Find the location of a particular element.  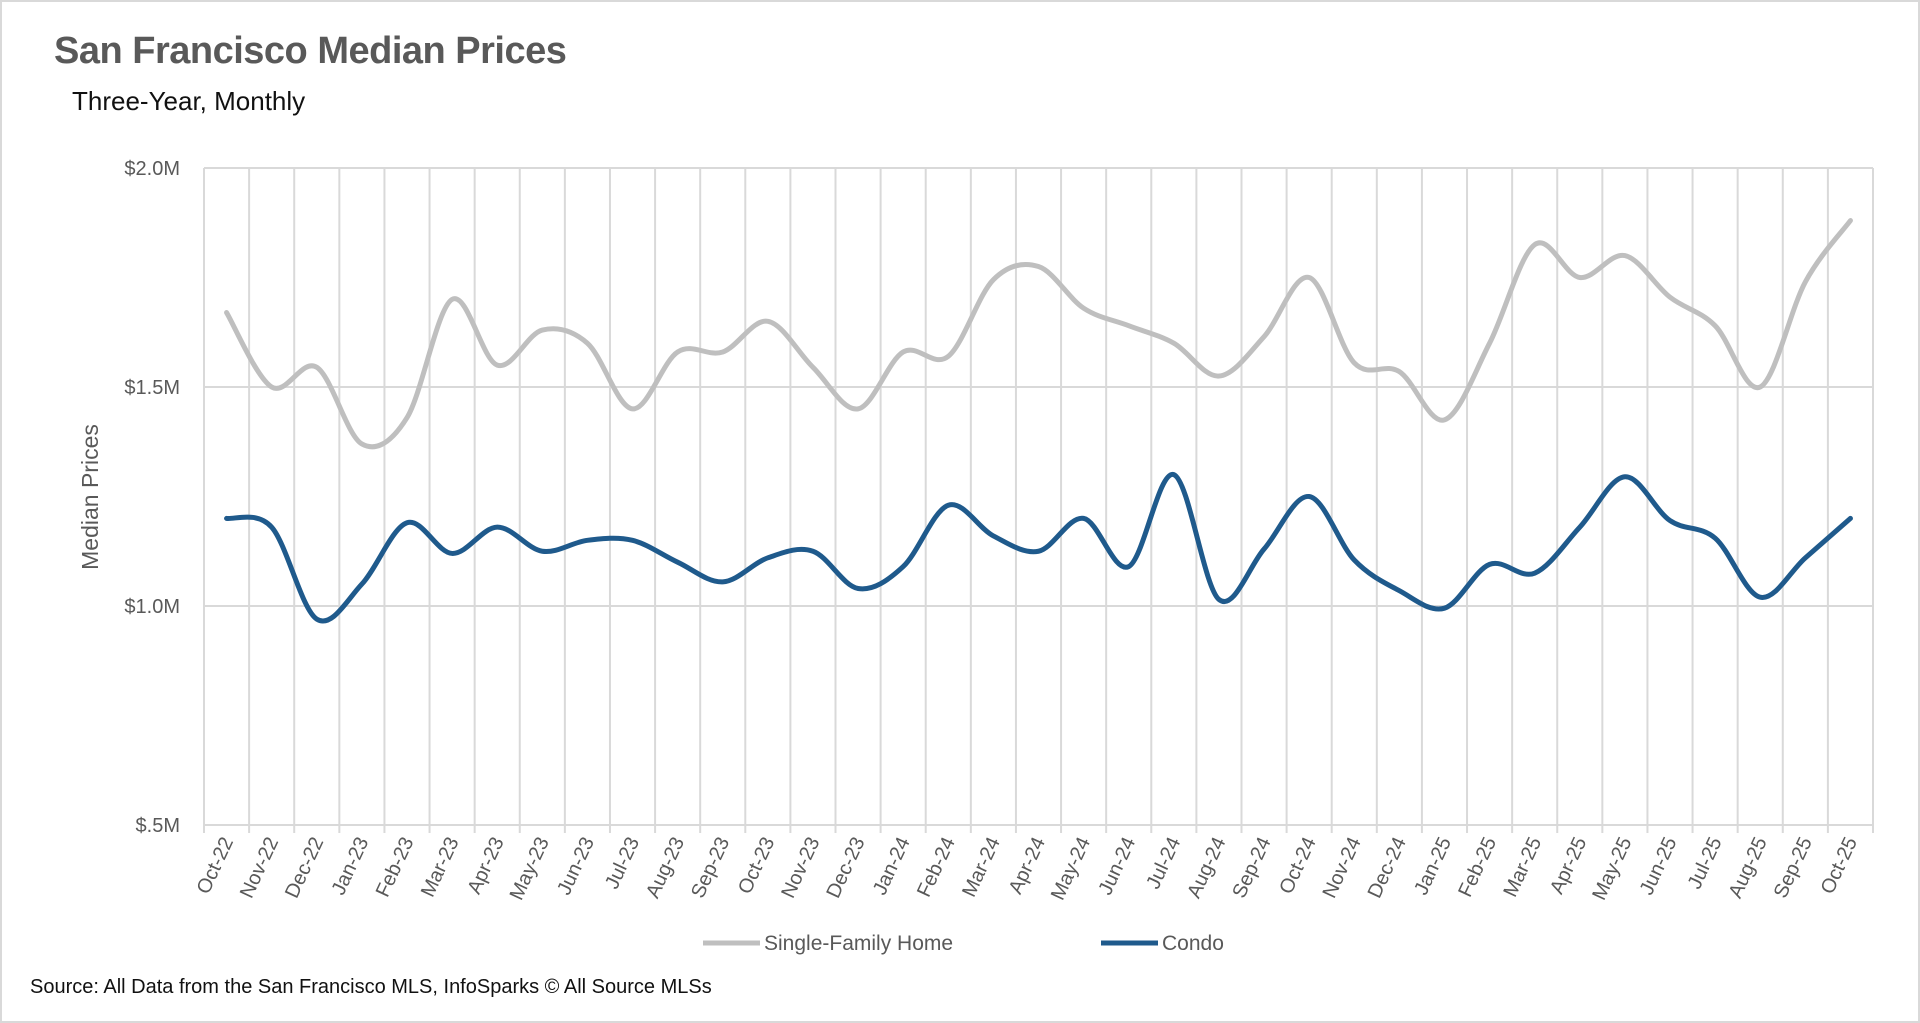

x-tick-label: Apr-24 is located at coordinates (1027, 866).